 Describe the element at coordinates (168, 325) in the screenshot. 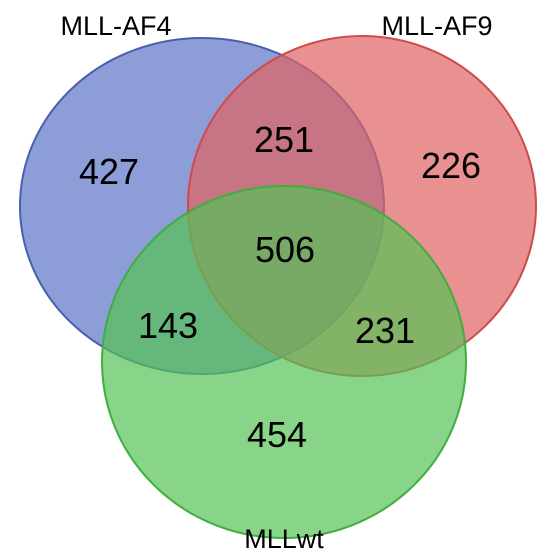

I see `count-af4-wt: 143` at that location.